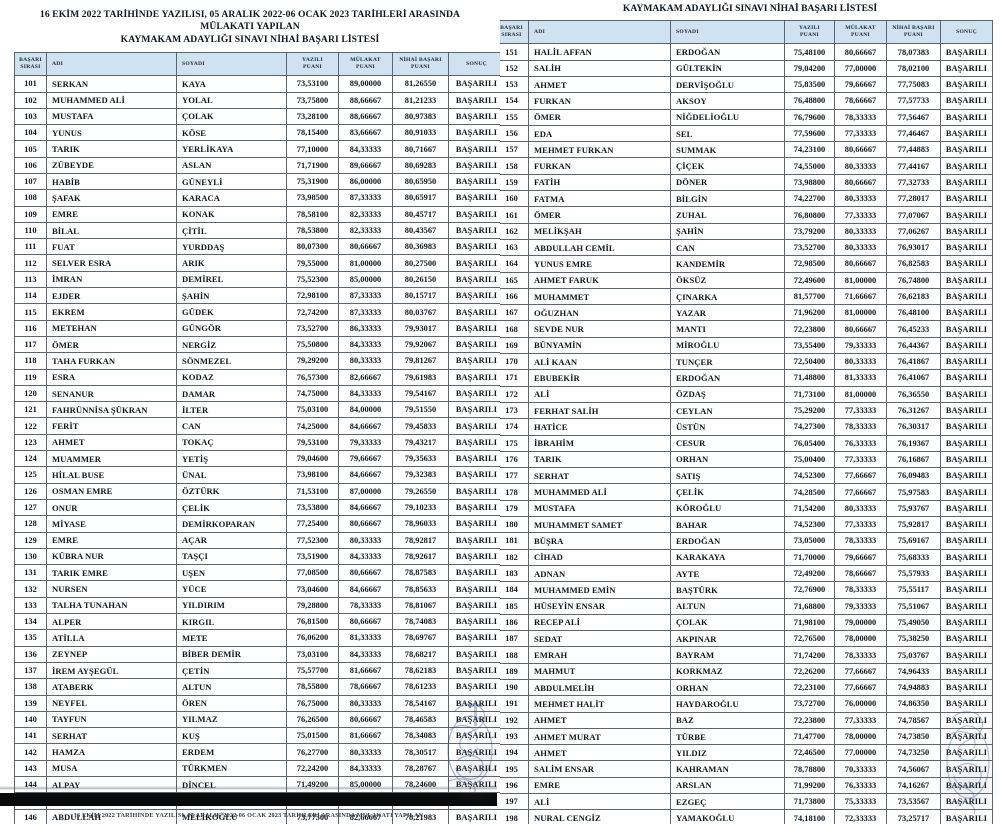  Describe the element at coordinates (860, 427) in the screenshot. I see `interview-score-cell: 78,33333` at that location.